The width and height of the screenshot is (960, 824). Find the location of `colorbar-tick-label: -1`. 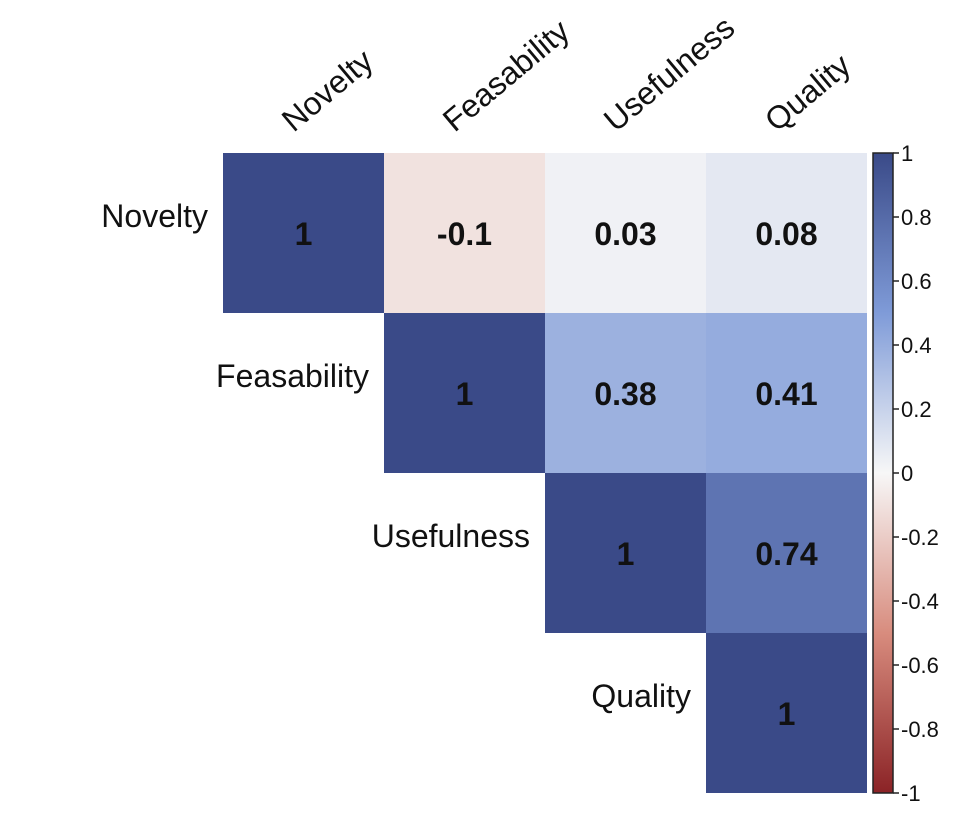

colorbar-tick-label: -1 is located at coordinates (911, 793).